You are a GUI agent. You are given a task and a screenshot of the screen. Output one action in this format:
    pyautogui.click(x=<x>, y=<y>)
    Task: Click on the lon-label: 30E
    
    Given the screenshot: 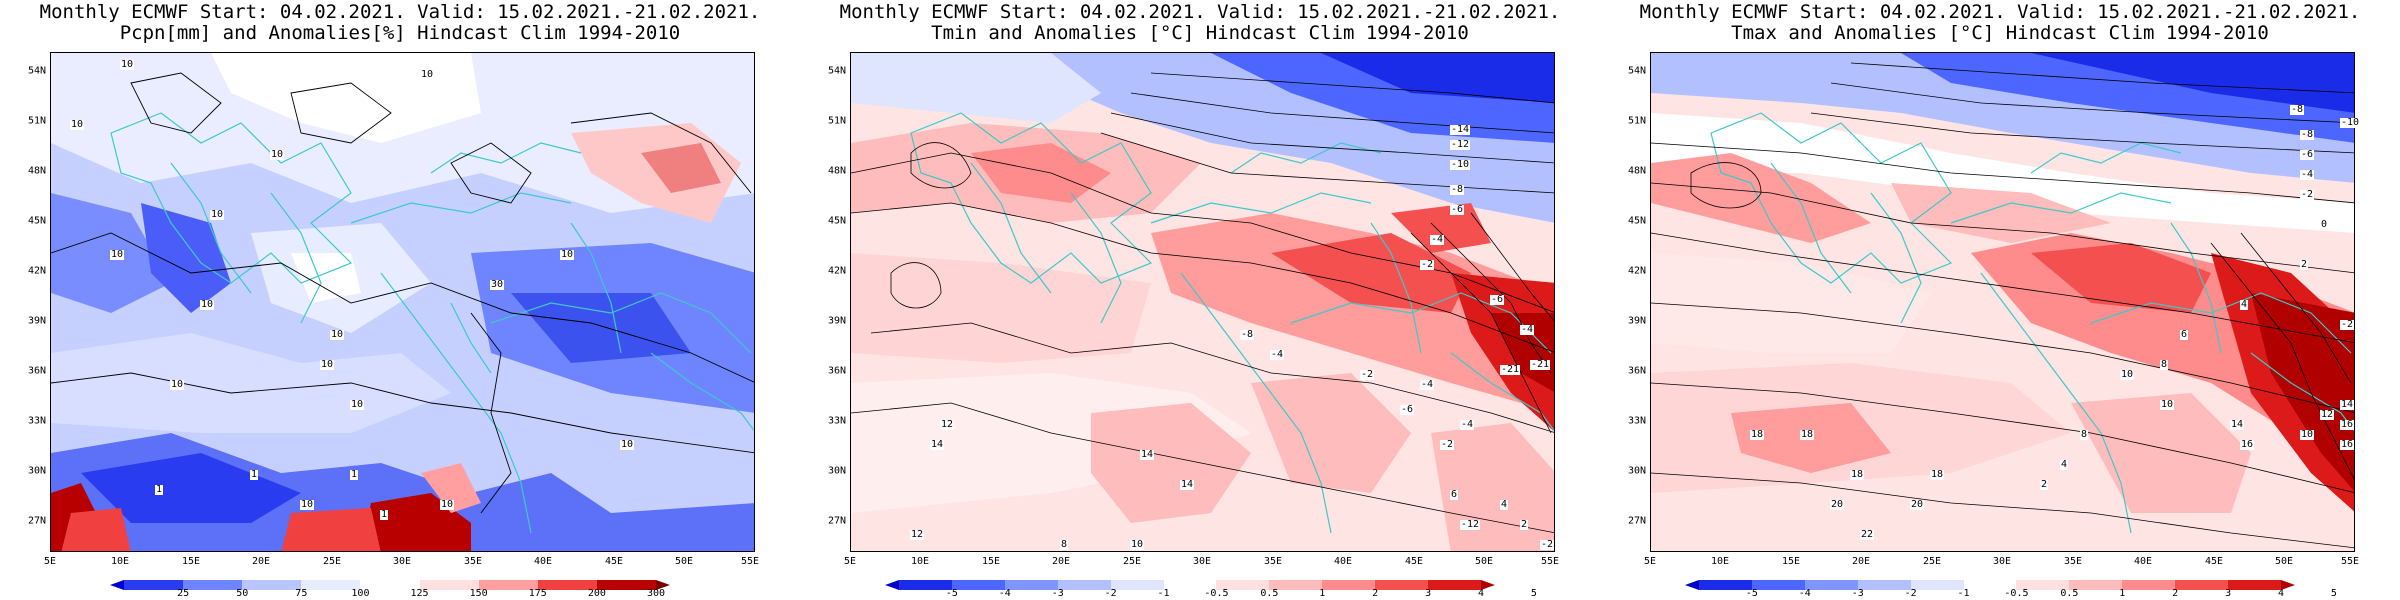 What is the action you would take?
    pyautogui.click(x=402, y=561)
    